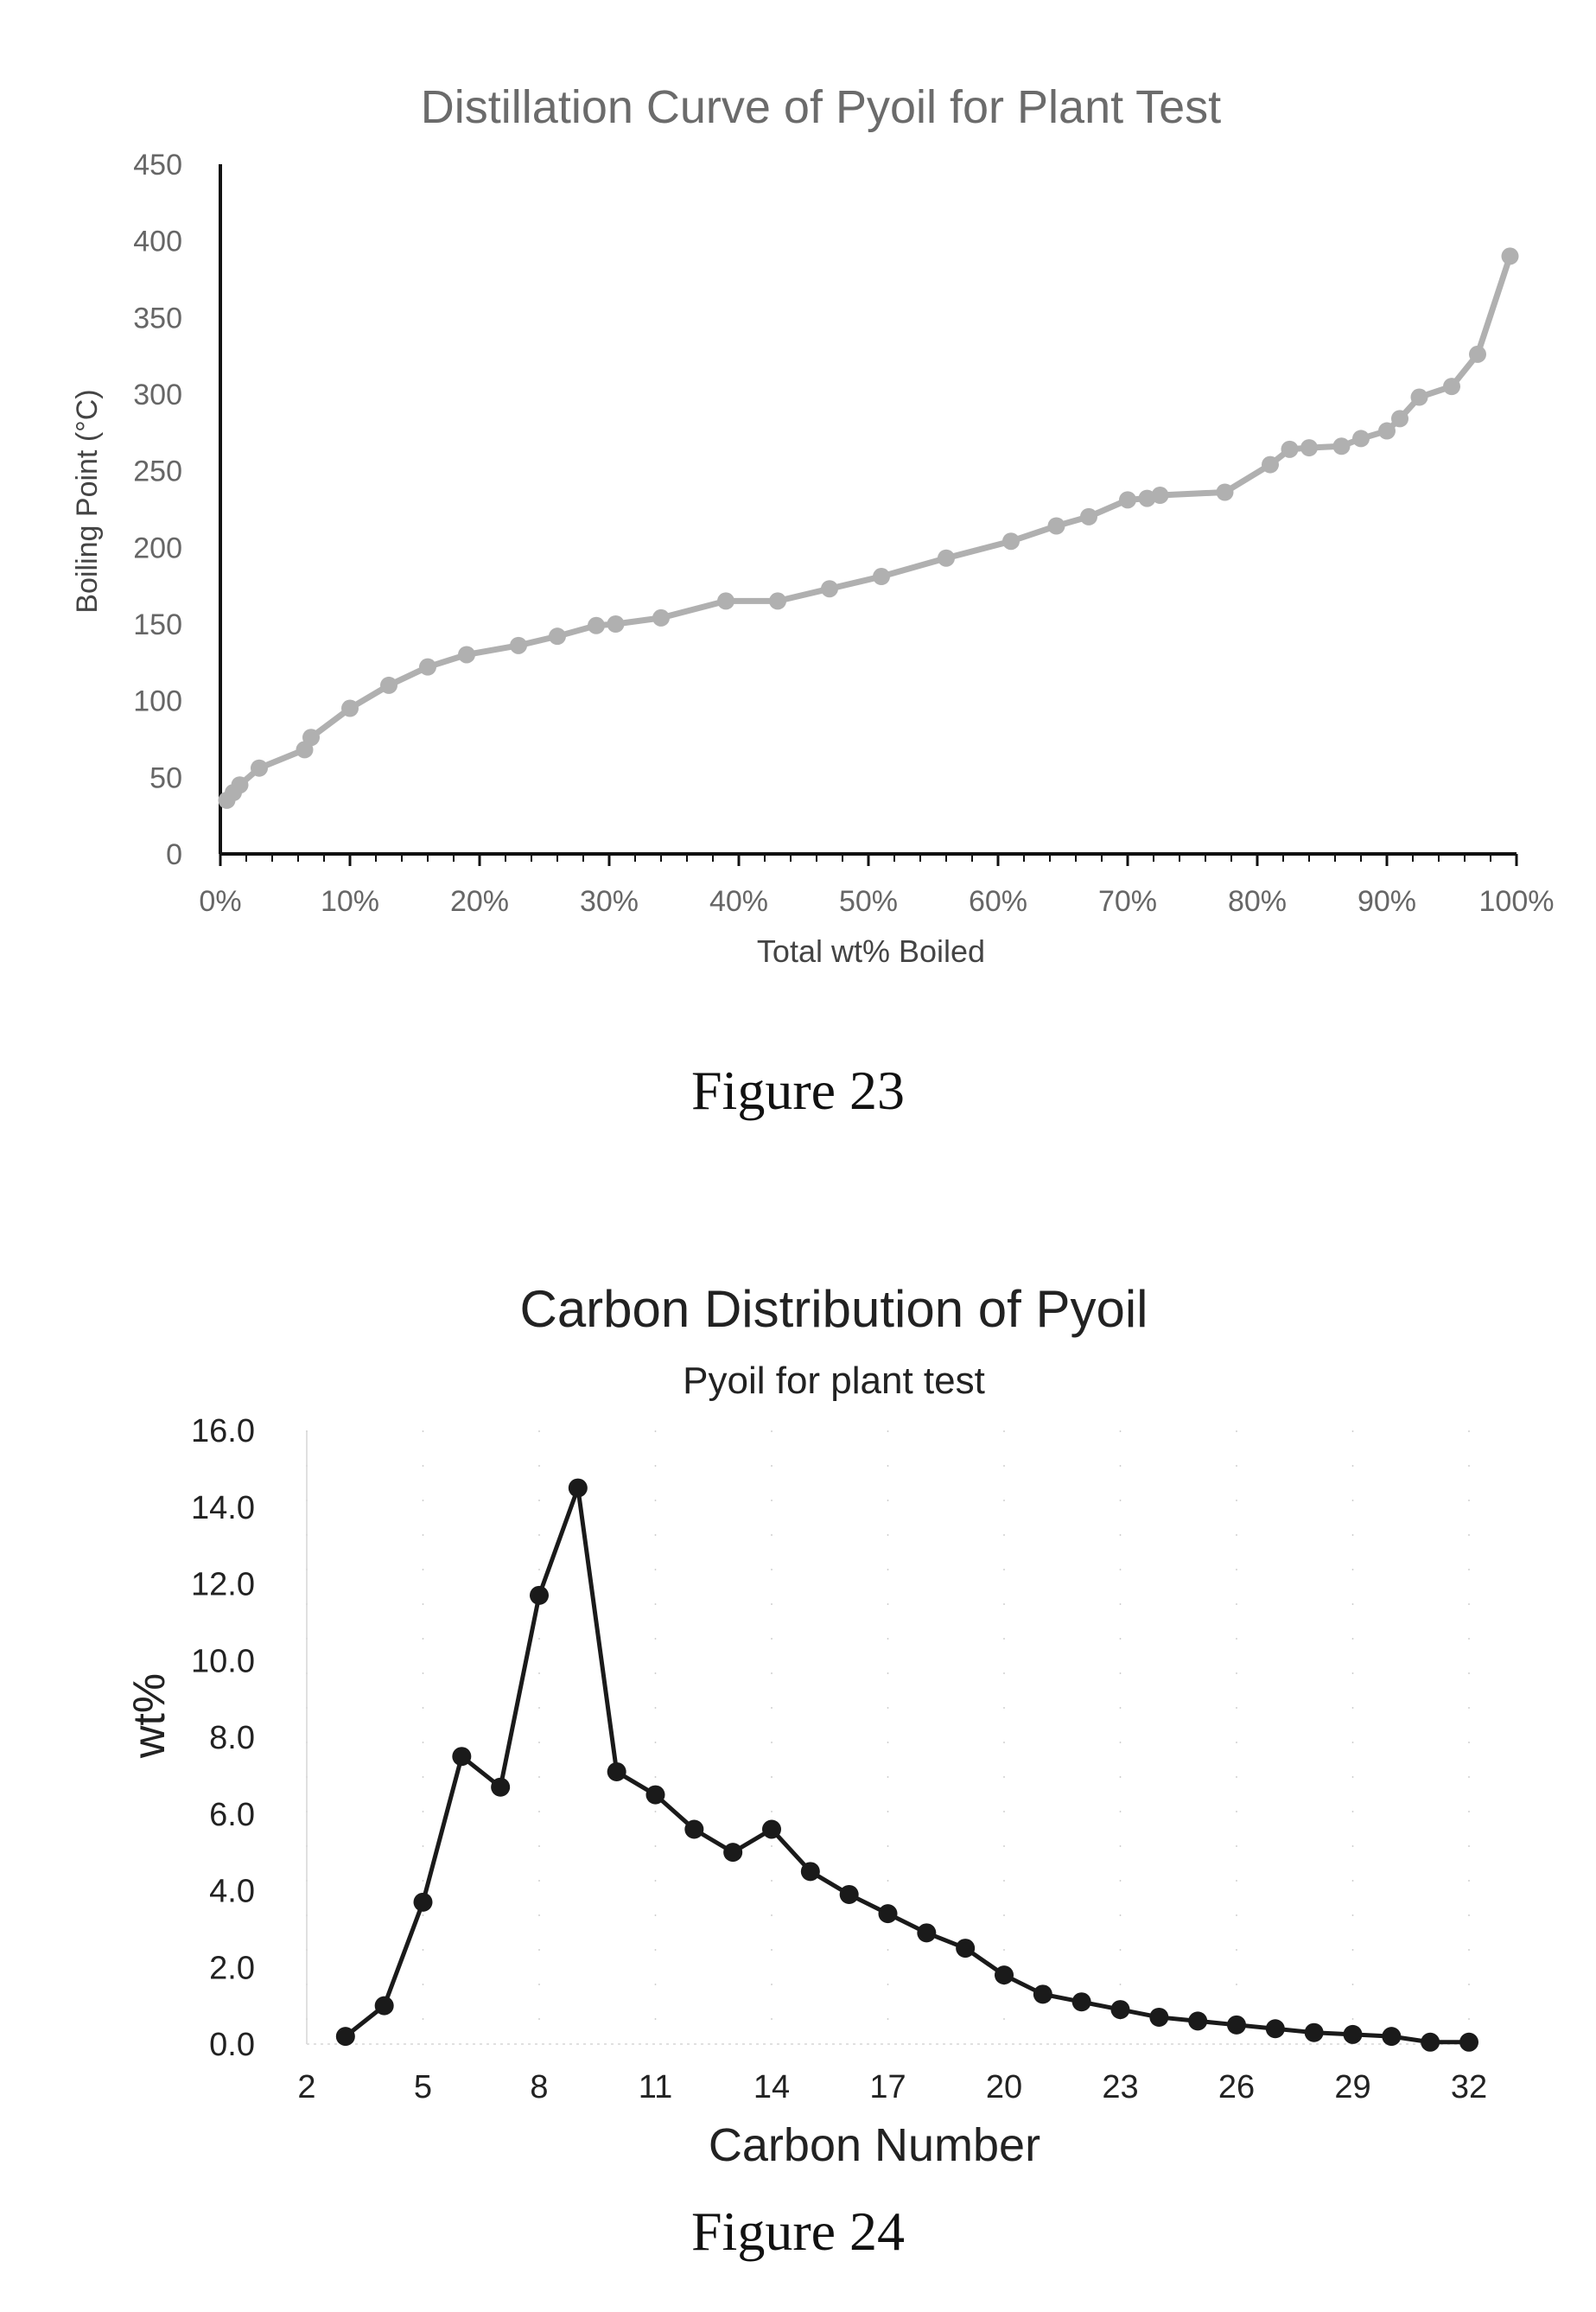 The height and width of the screenshot is (2312, 1596). Describe the element at coordinates (998, 901) in the screenshot. I see `x-tick-label: 60%` at that location.